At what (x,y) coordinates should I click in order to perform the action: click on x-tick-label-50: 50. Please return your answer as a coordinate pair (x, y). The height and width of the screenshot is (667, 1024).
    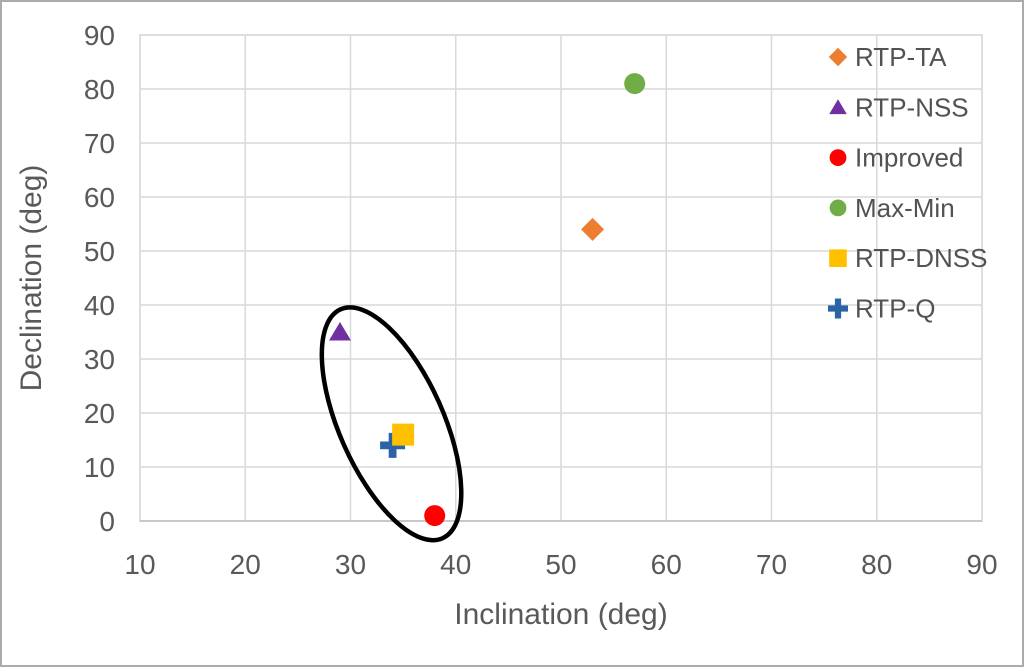
    Looking at the image, I should click on (560, 564).